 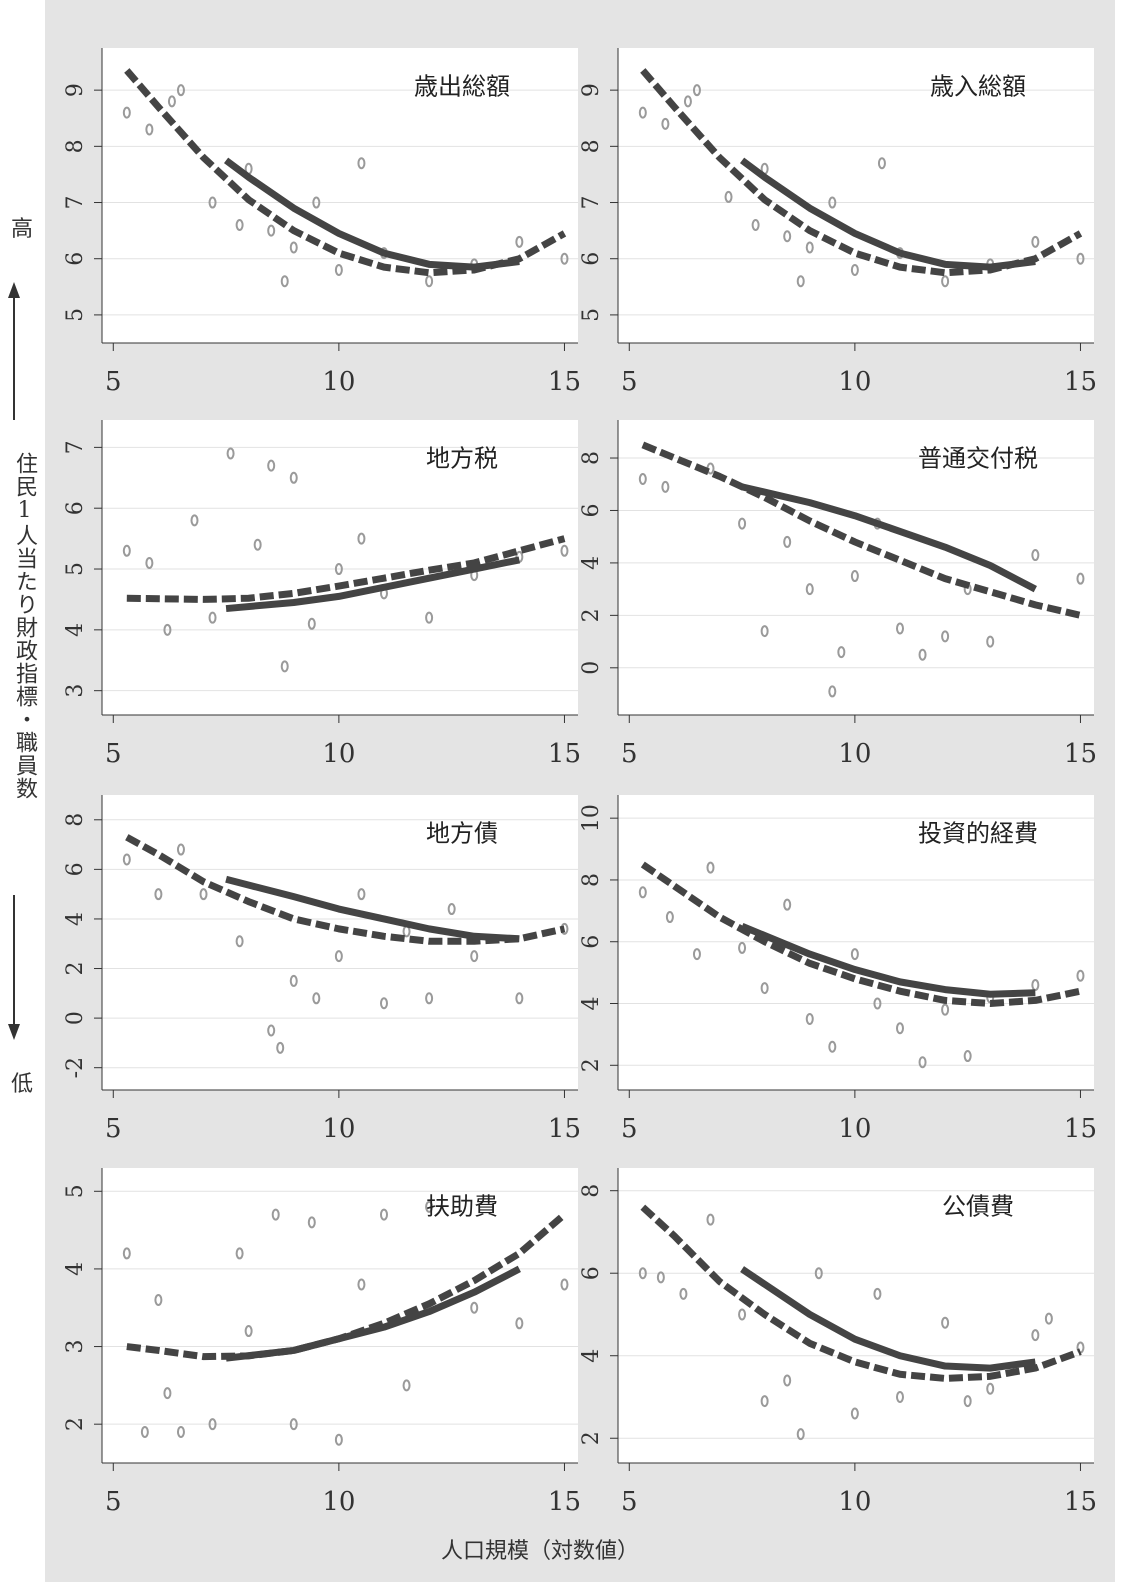 What do you see at coordinates (22, 229) in the screenshot?
I see `ylabel-high: 高` at bounding box center [22, 229].